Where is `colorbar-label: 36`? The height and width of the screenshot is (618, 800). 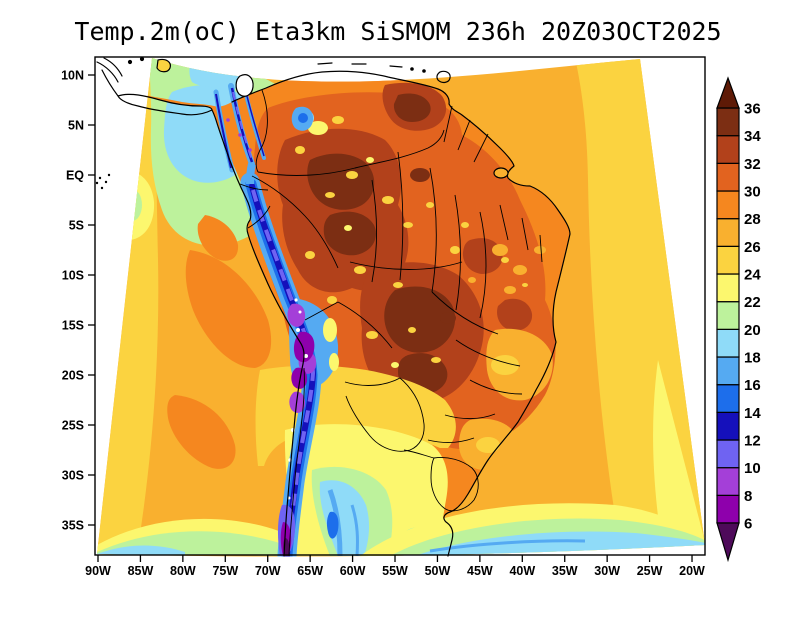
colorbar-label: 36 is located at coordinates (752, 109).